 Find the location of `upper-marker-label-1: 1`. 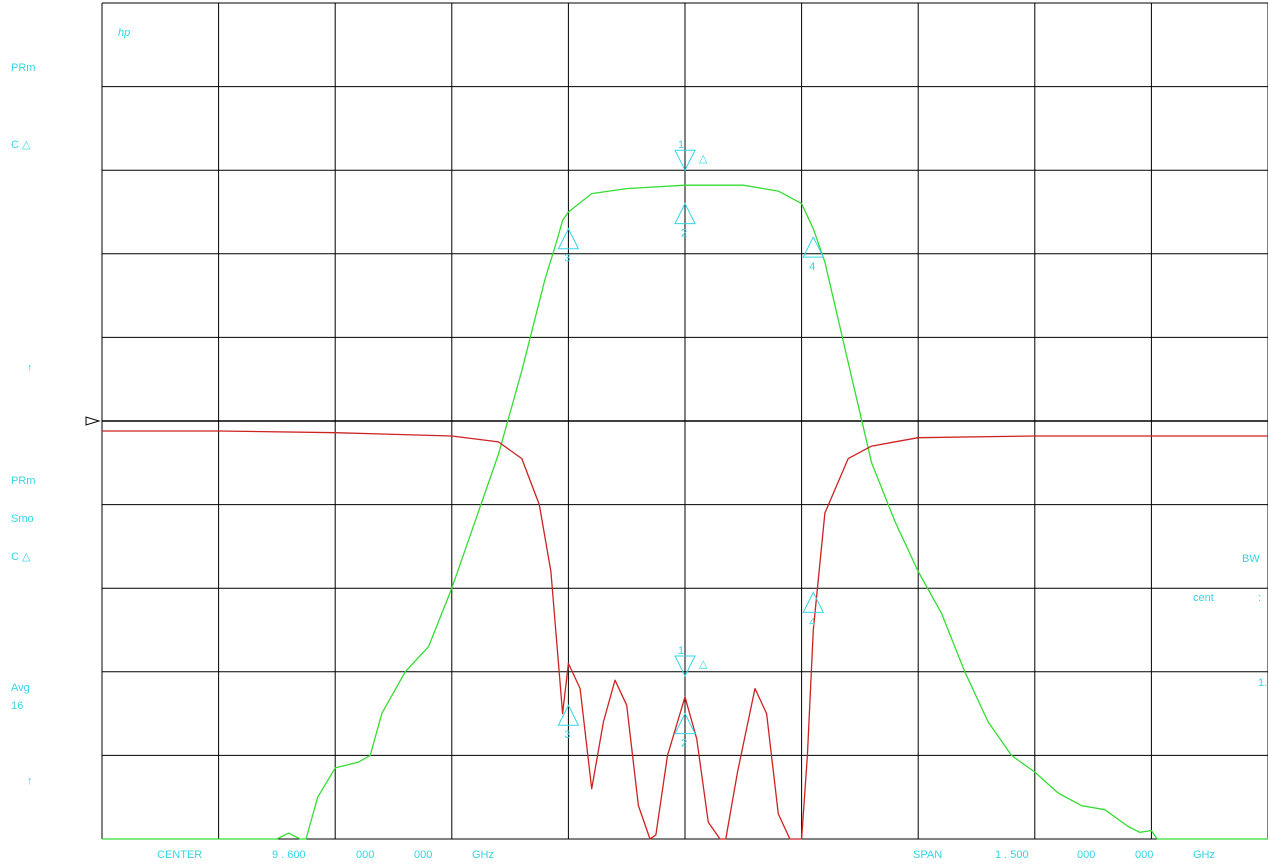

upper-marker-label-1: 1 is located at coordinates (681, 145).